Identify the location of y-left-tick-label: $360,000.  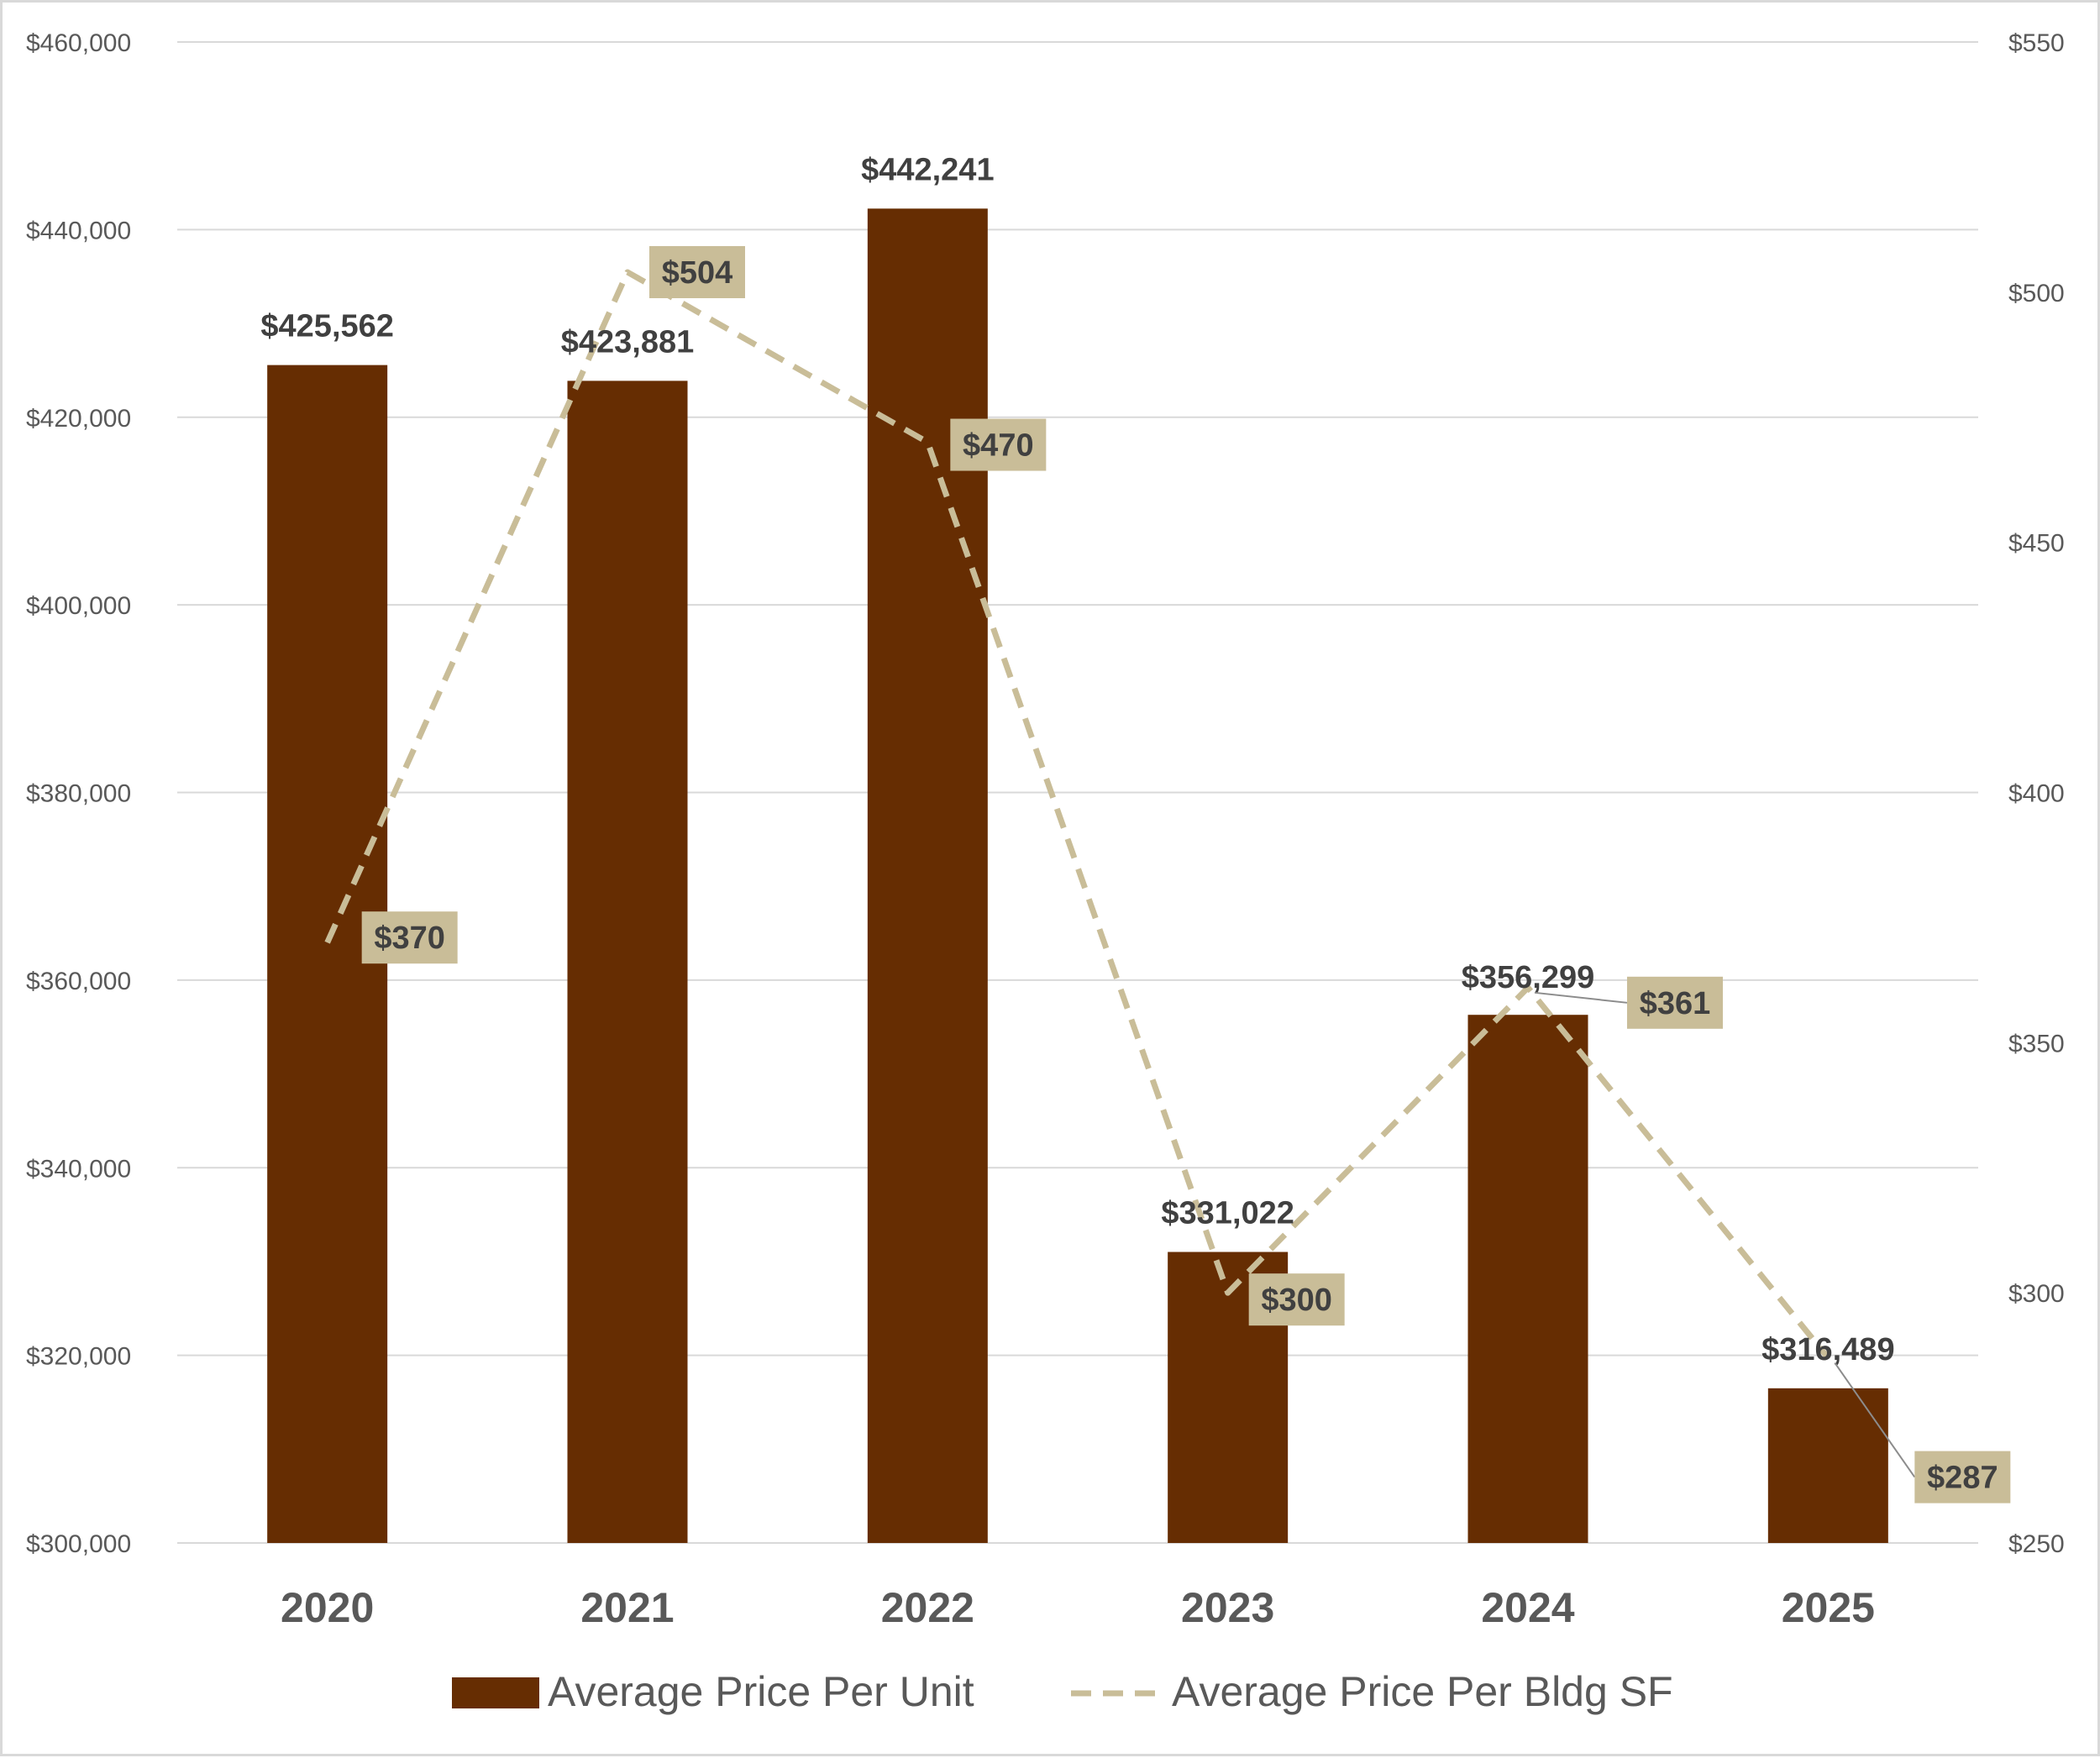
(78, 981).